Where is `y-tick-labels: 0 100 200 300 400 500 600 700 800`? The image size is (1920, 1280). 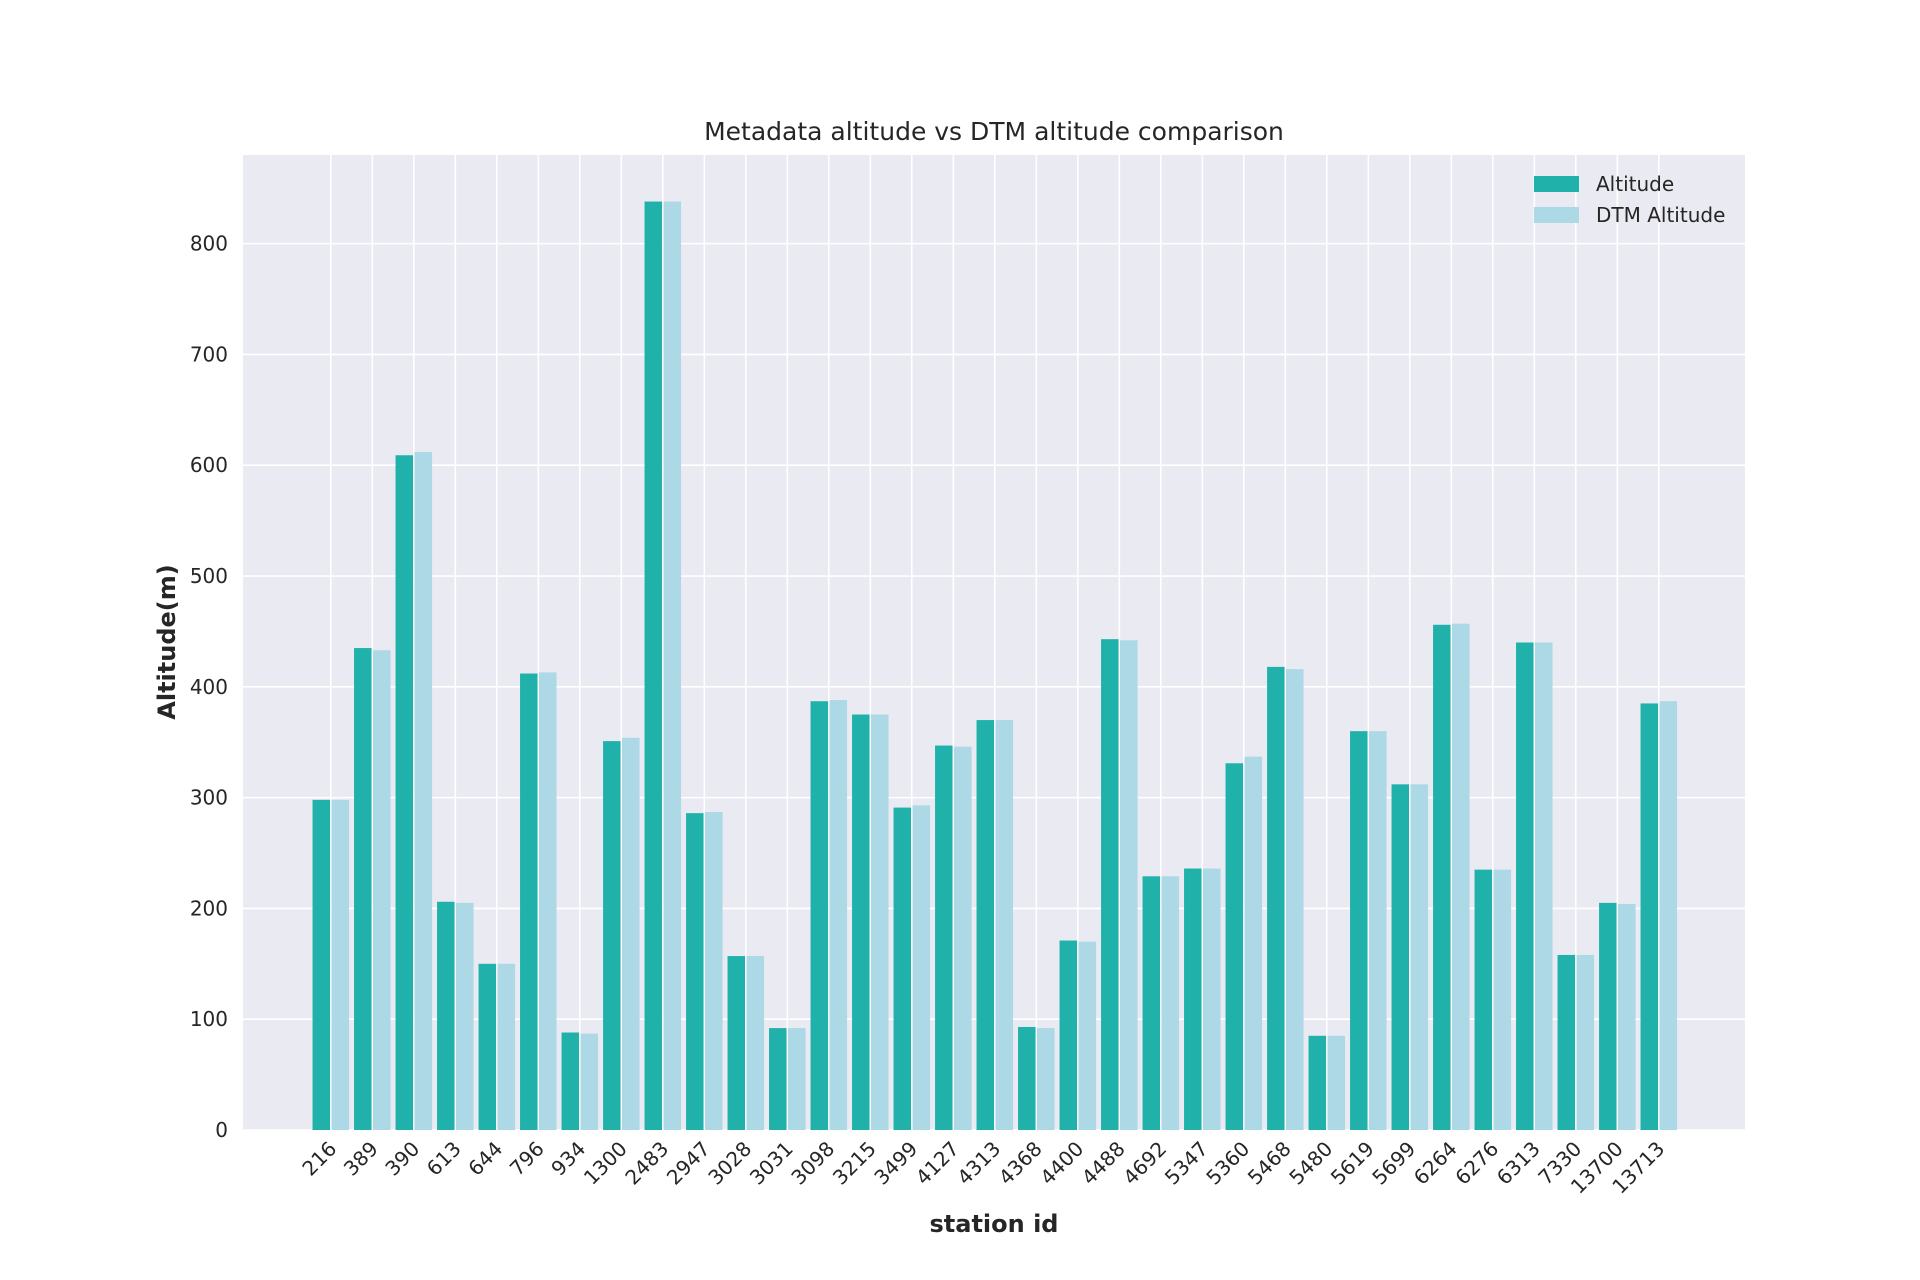 y-tick-labels: 0 100 200 300 400 500 600 700 800 is located at coordinates (209, 687).